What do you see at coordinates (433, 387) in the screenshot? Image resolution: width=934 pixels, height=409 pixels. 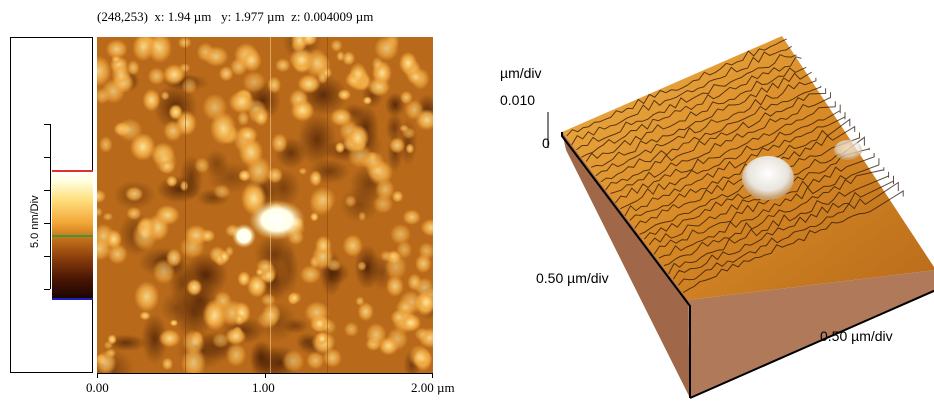 I see `x-tick-label: 2.00 µm` at bounding box center [433, 387].